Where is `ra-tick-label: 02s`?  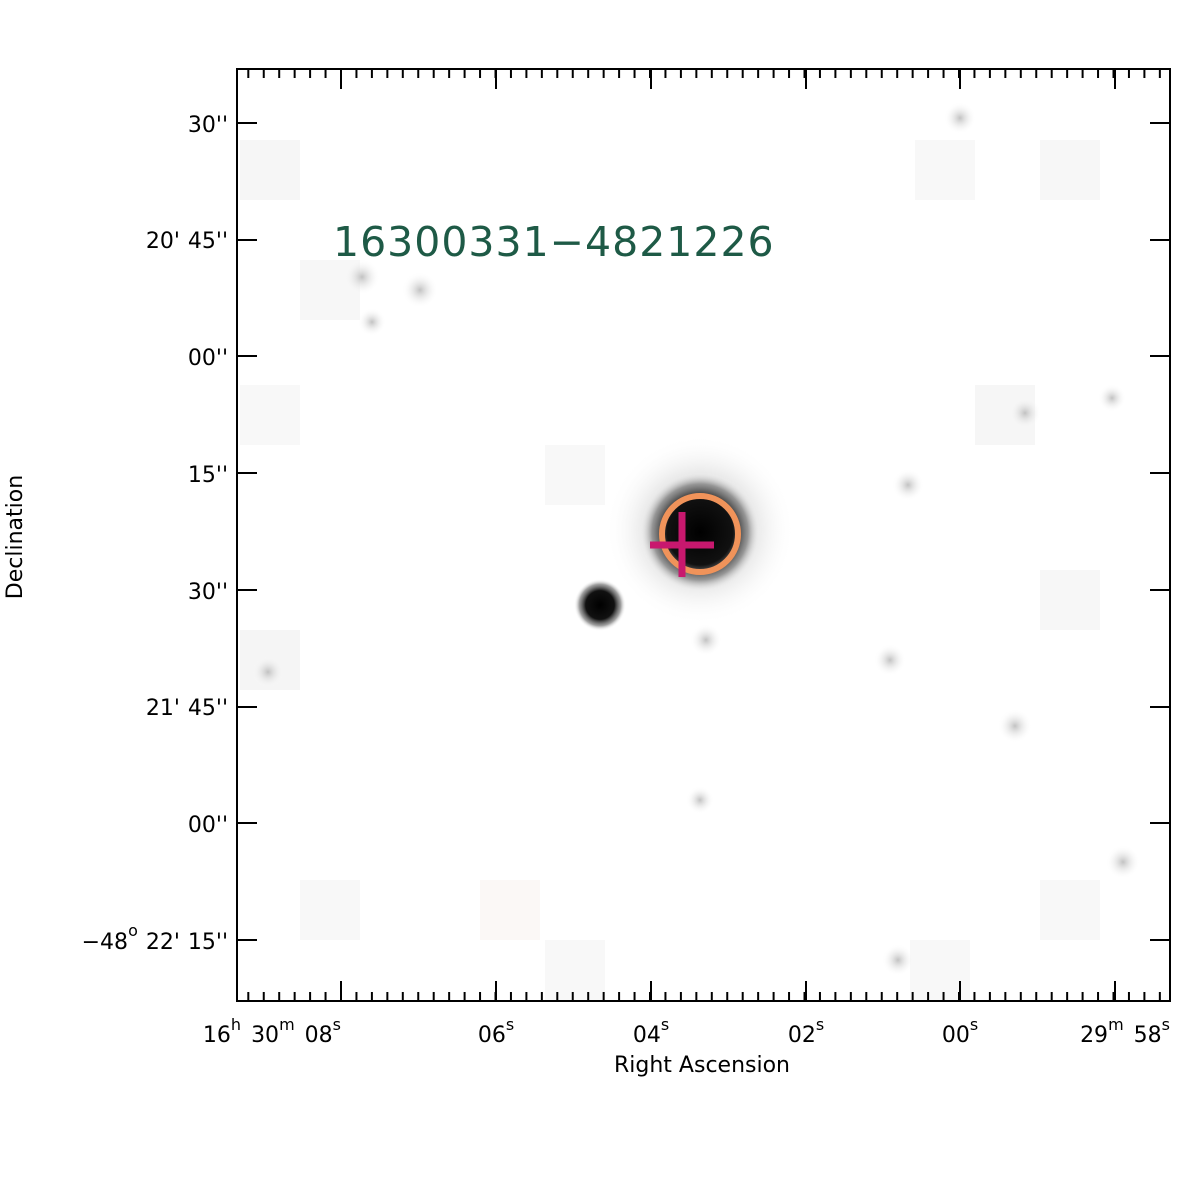 ra-tick-label: 02s is located at coordinates (806, 1031).